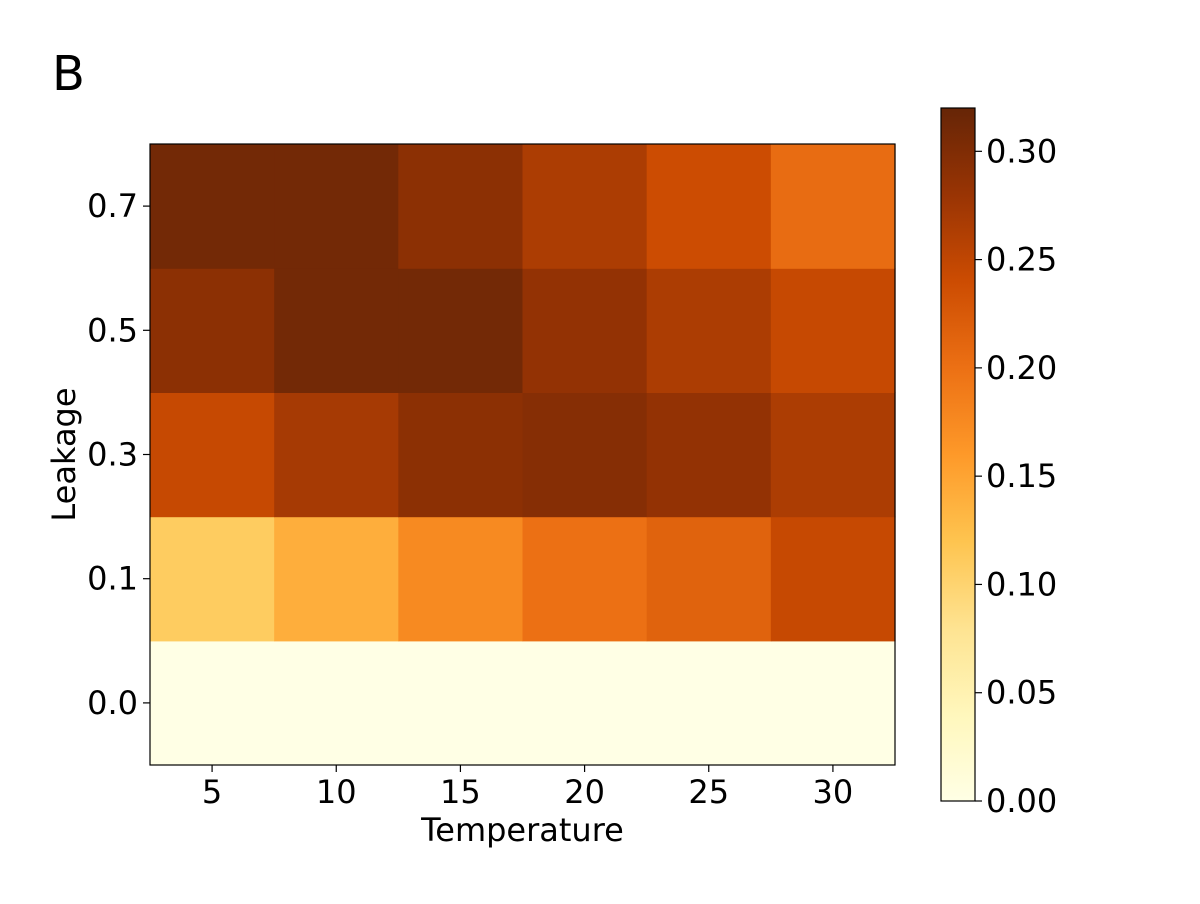 The width and height of the screenshot is (1200, 904). What do you see at coordinates (336, 792) in the screenshot?
I see `x-tick-label: 10` at bounding box center [336, 792].